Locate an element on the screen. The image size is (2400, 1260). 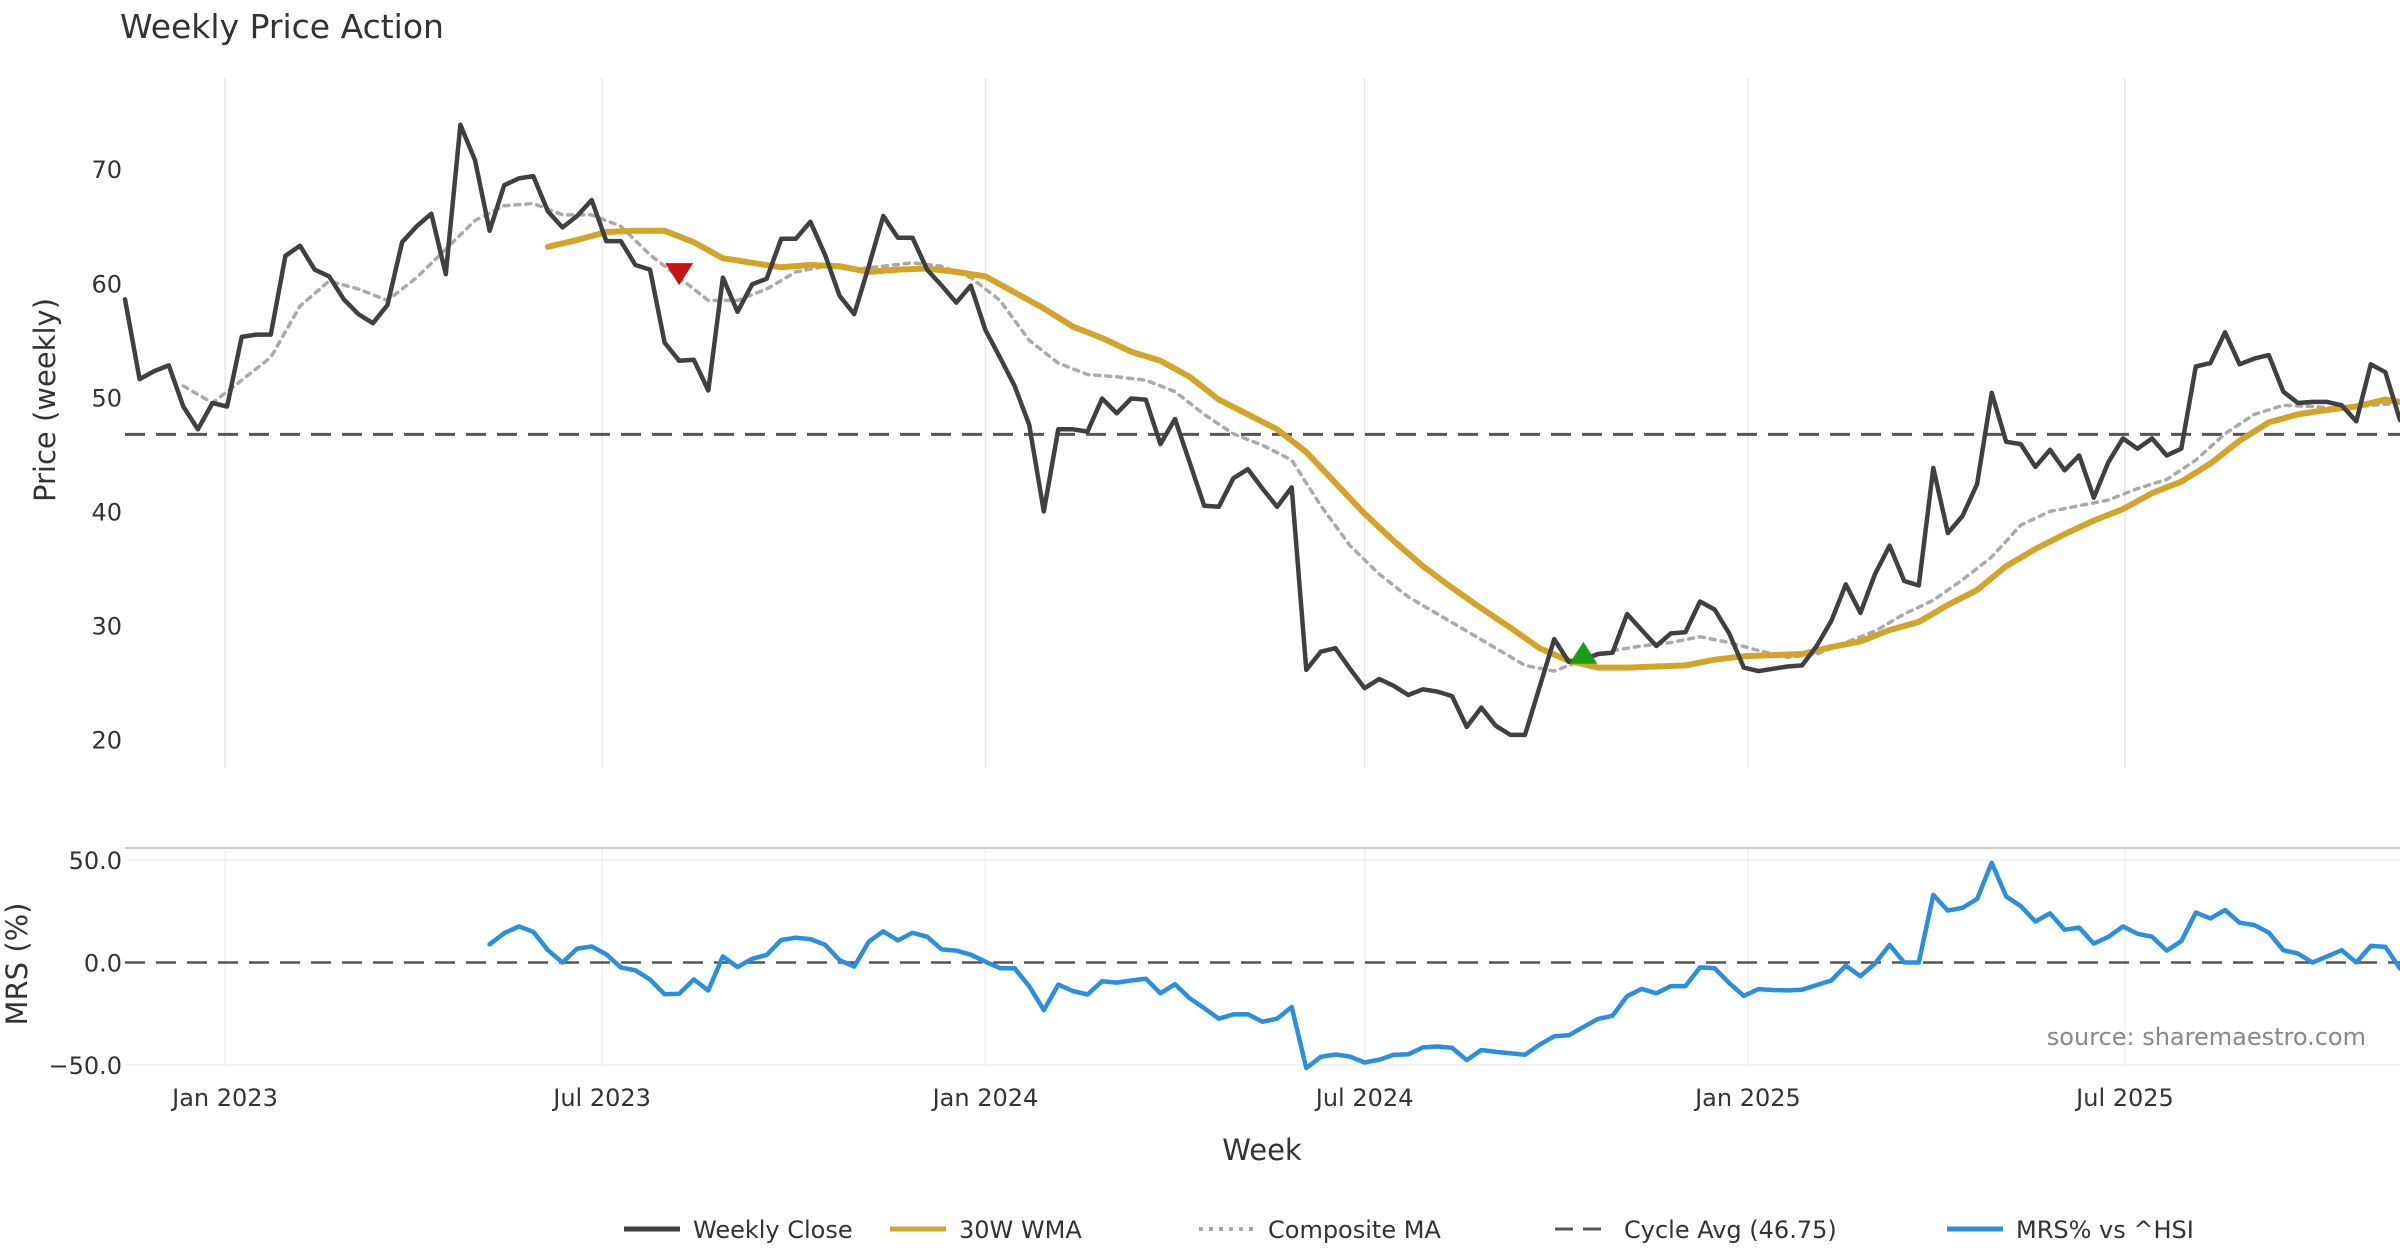
sell-signal-marker is located at coordinates (679, 274).